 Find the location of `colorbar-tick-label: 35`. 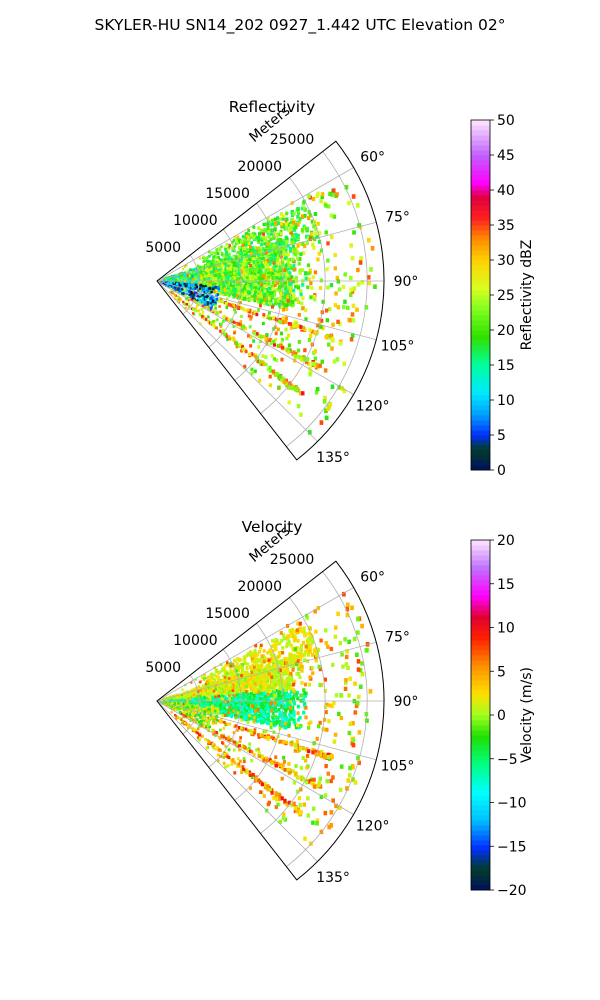

colorbar-tick-label: 35 is located at coordinates (506, 226).